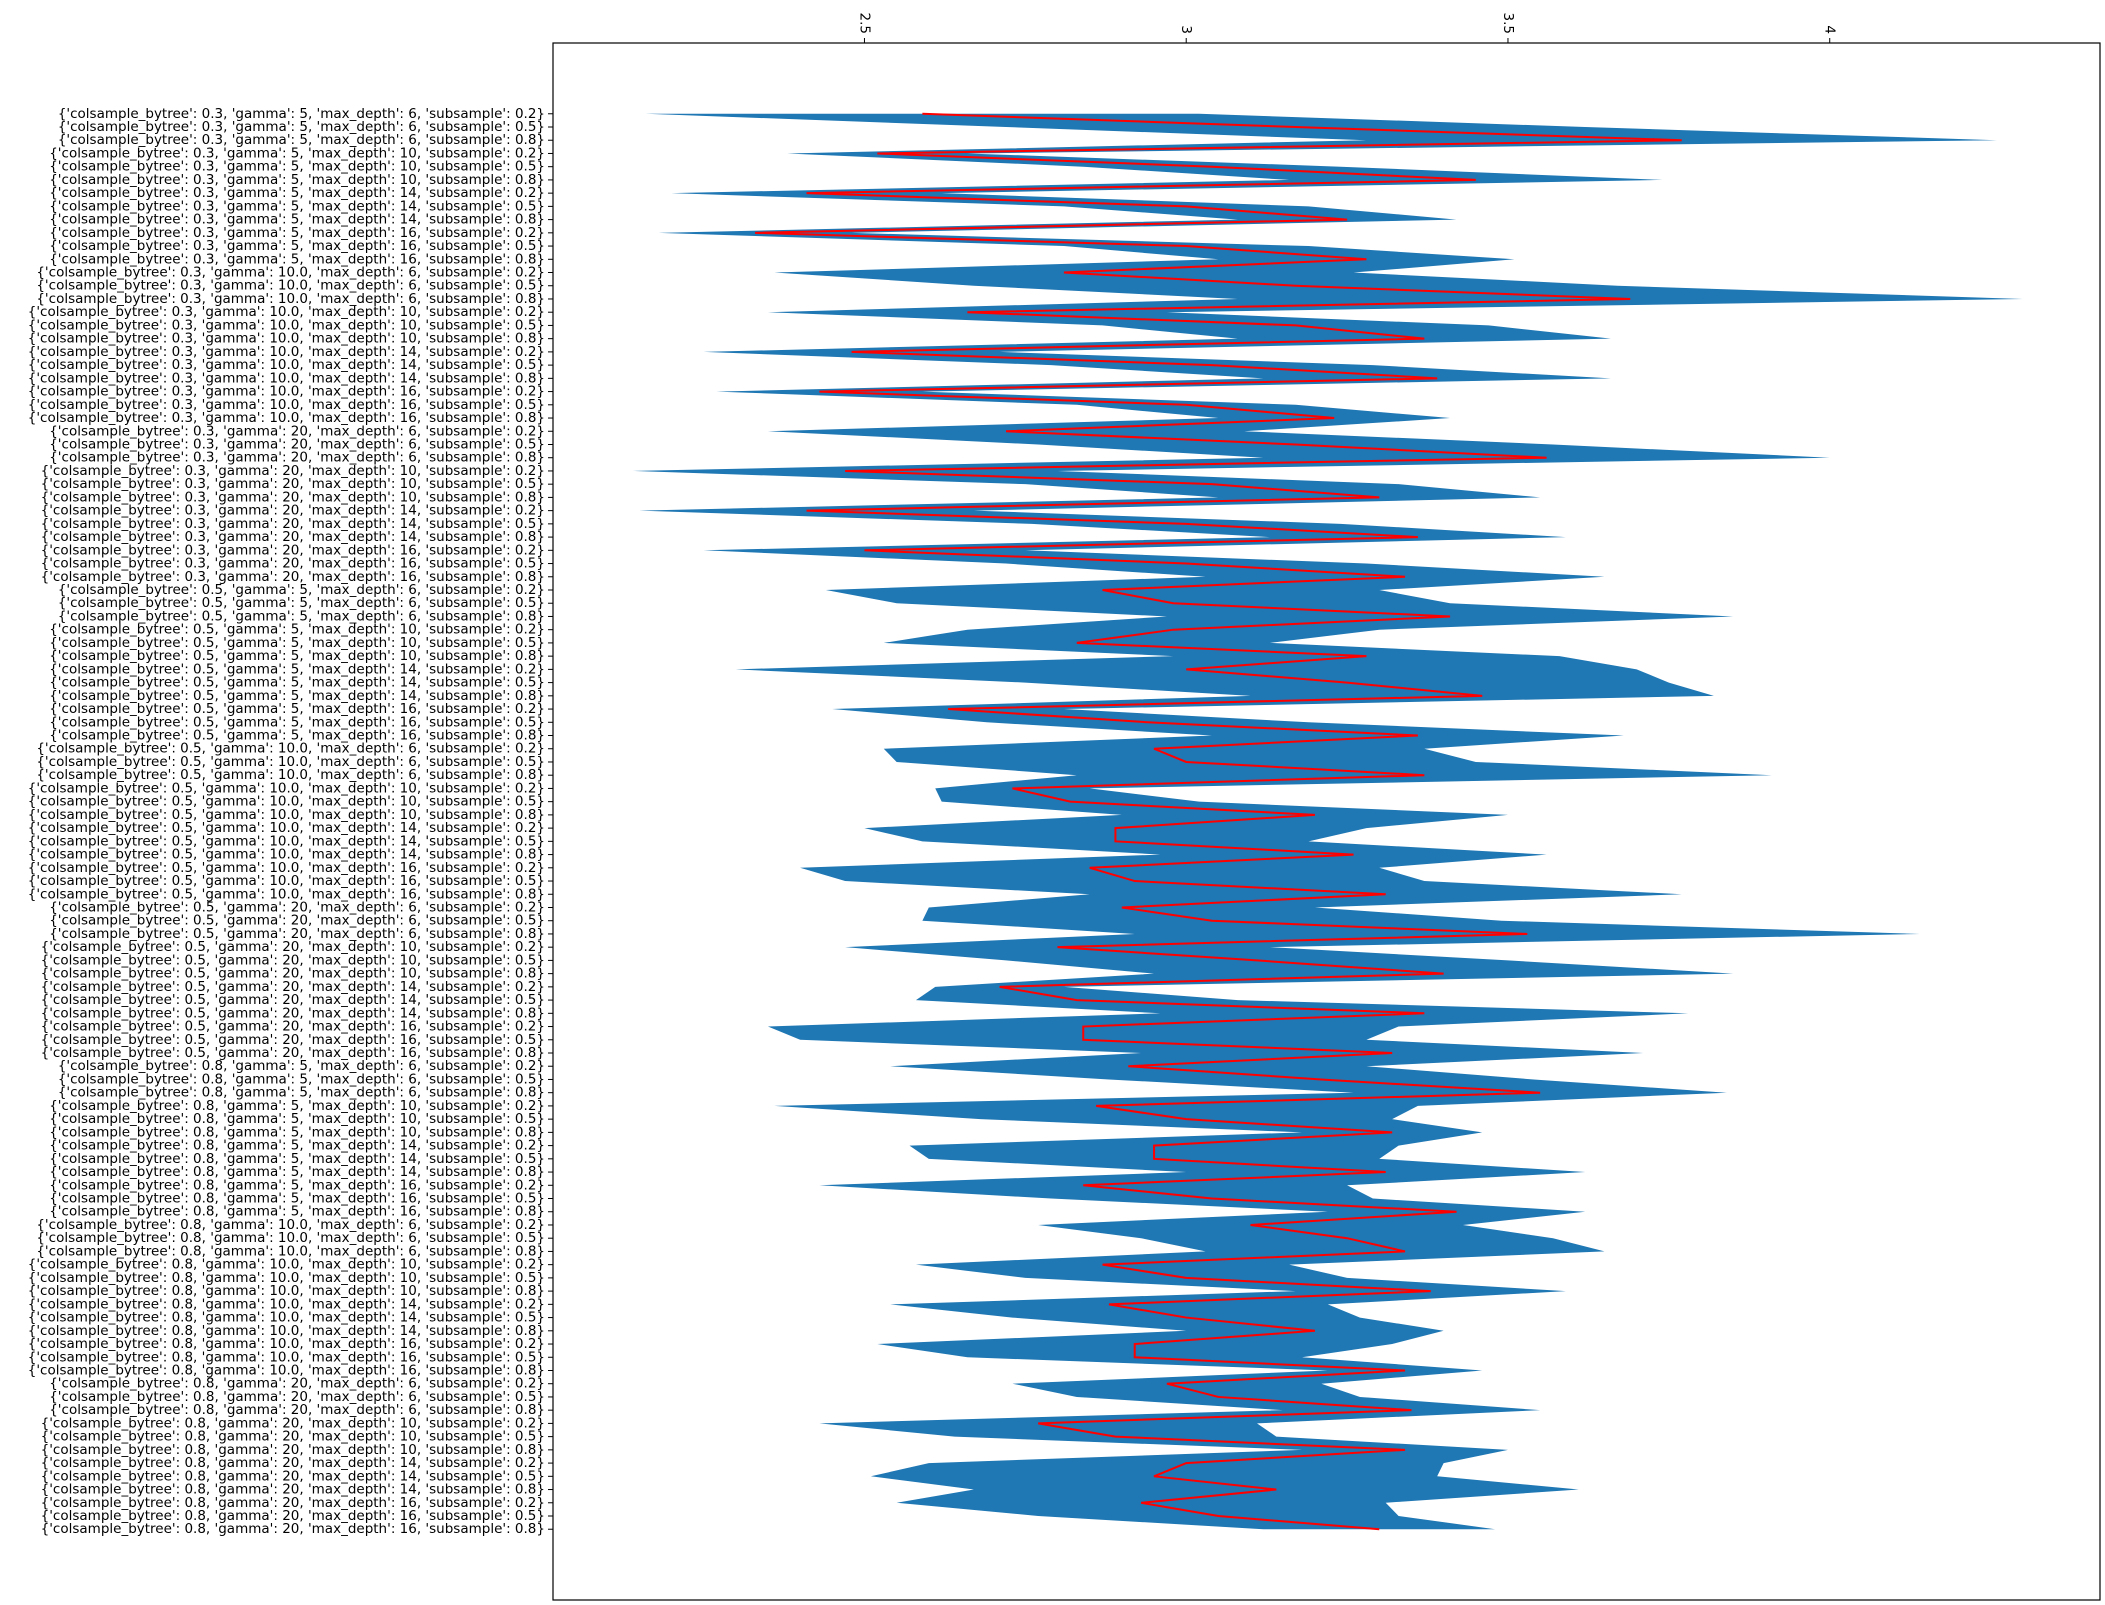  I want to click on x-tick-label: 3, so click(1186, 29).